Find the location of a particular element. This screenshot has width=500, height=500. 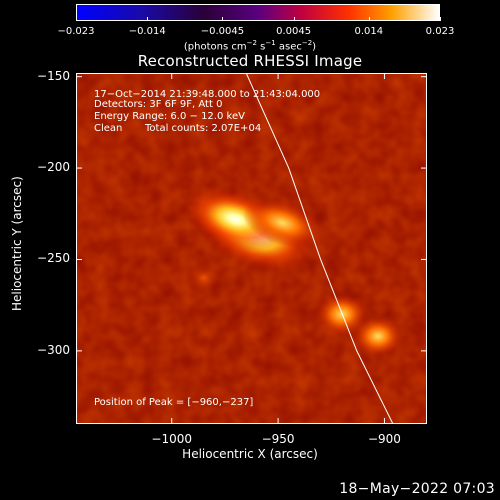

footer-date: 18−May−2022 07:03 is located at coordinates (417, 489).